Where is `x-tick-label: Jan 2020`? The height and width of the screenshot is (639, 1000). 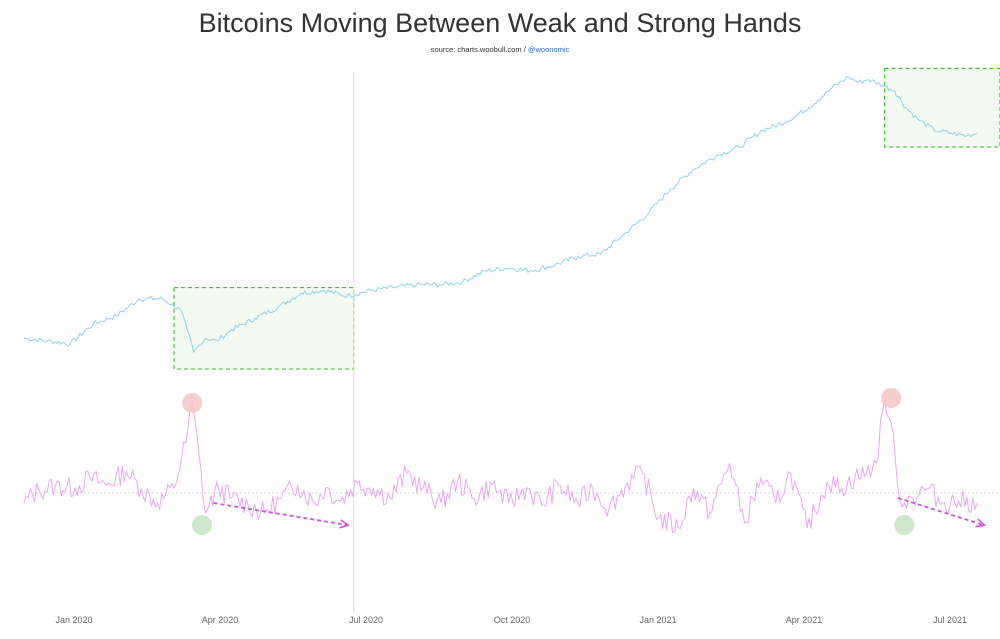
x-tick-label: Jan 2020 is located at coordinates (73, 620).